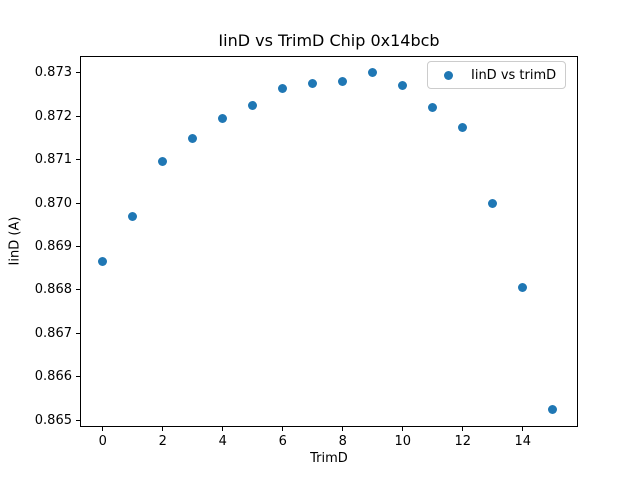  What do you see at coordinates (53, 246) in the screenshot?
I see `y-tick-label: 0.869` at bounding box center [53, 246].